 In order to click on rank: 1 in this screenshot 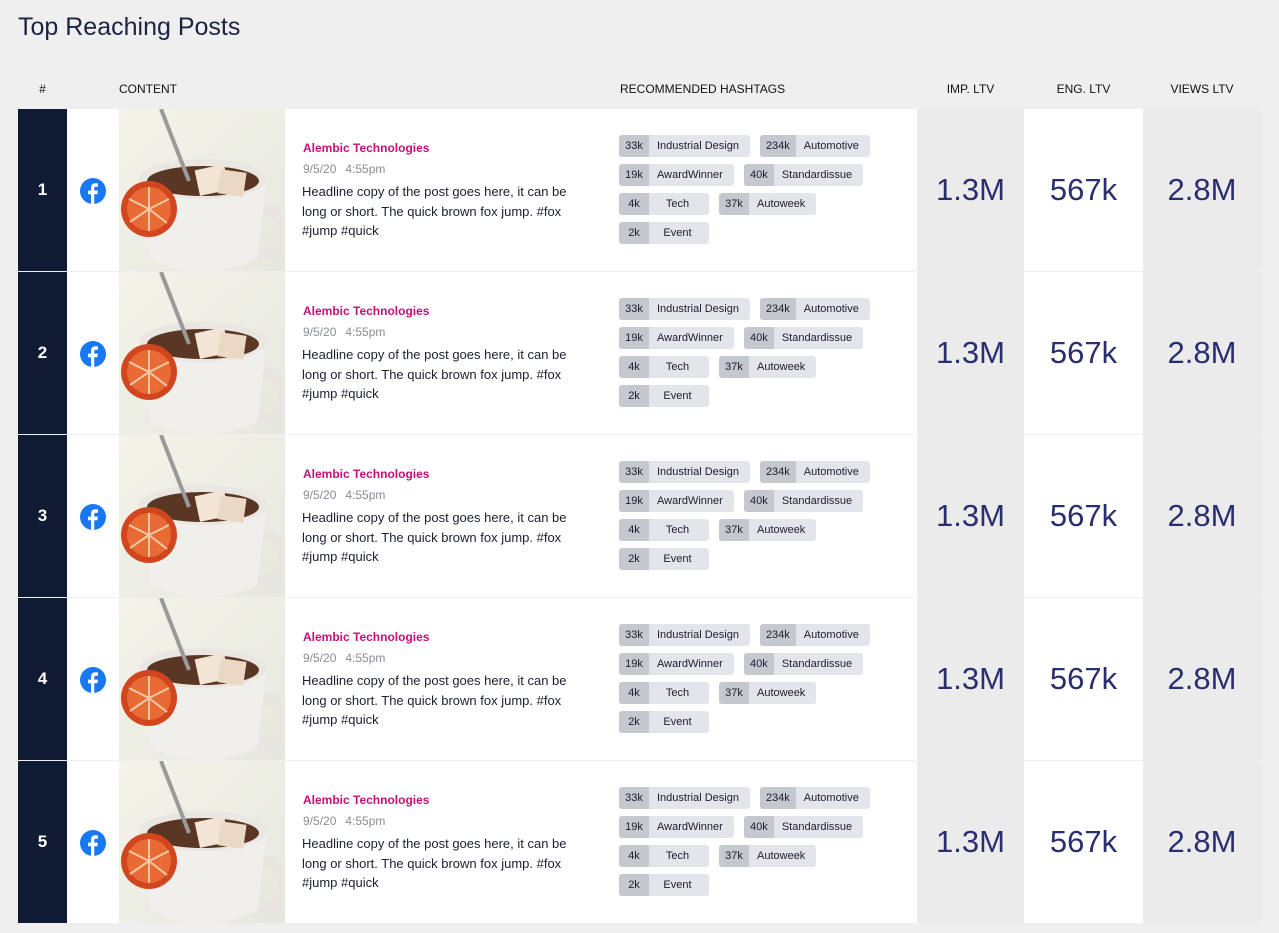, I will do `click(42, 190)`.